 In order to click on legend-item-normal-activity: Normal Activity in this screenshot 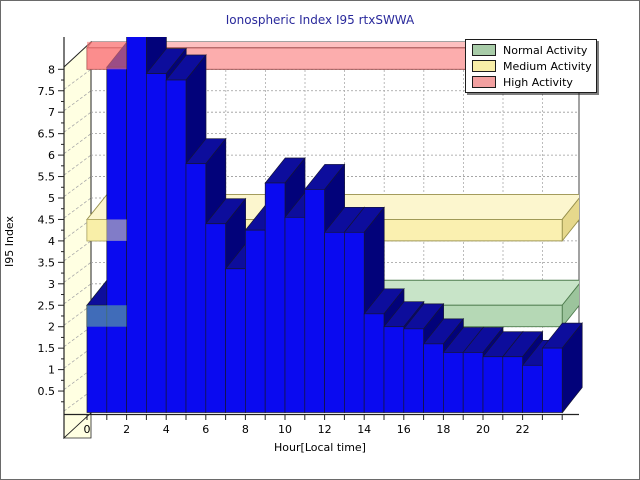, I will do `click(531, 50)`.